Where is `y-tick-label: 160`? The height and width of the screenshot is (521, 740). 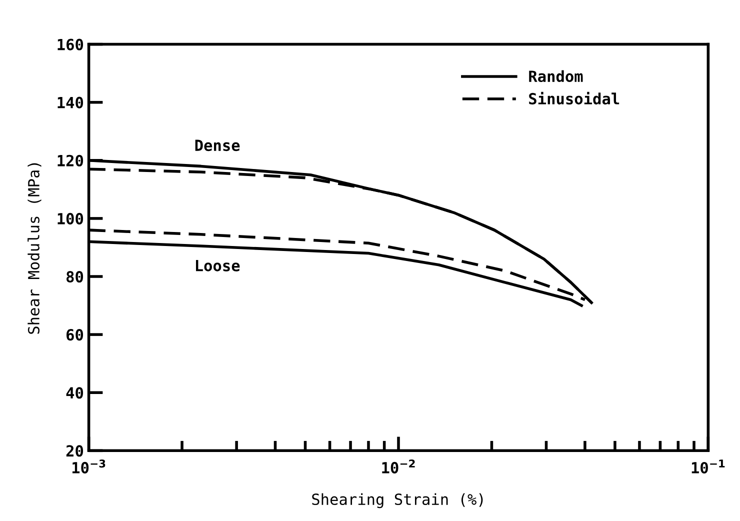
y-tick-label: 160 is located at coordinates (71, 44).